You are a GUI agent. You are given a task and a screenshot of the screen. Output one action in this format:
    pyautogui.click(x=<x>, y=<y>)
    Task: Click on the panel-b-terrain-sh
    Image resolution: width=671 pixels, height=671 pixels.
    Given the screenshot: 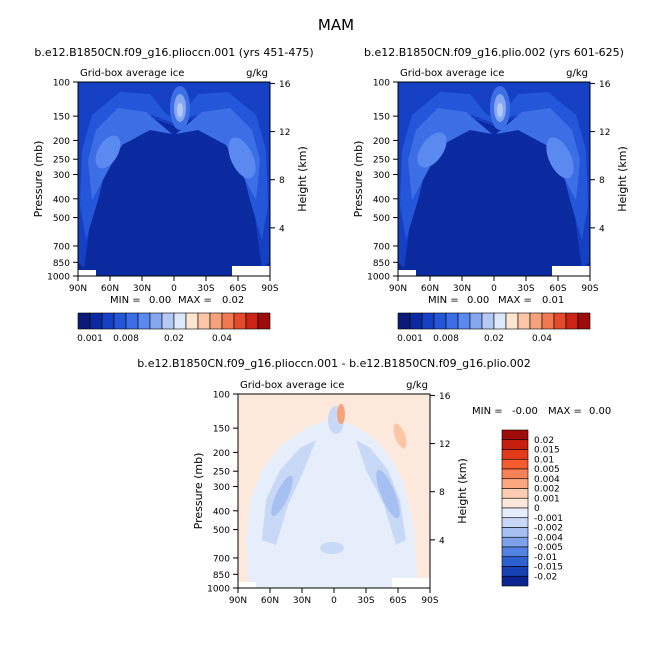 What is the action you would take?
    pyautogui.click(x=571, y=271)
    